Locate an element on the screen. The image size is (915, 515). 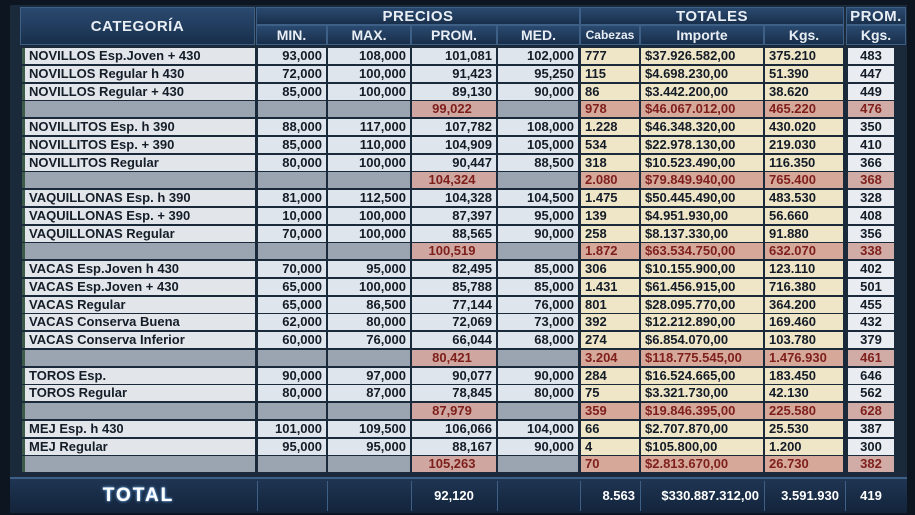
subtotal-row: 99,022 978 $46.067.012,00 465.220 476 is located at coordinates (458, 109).